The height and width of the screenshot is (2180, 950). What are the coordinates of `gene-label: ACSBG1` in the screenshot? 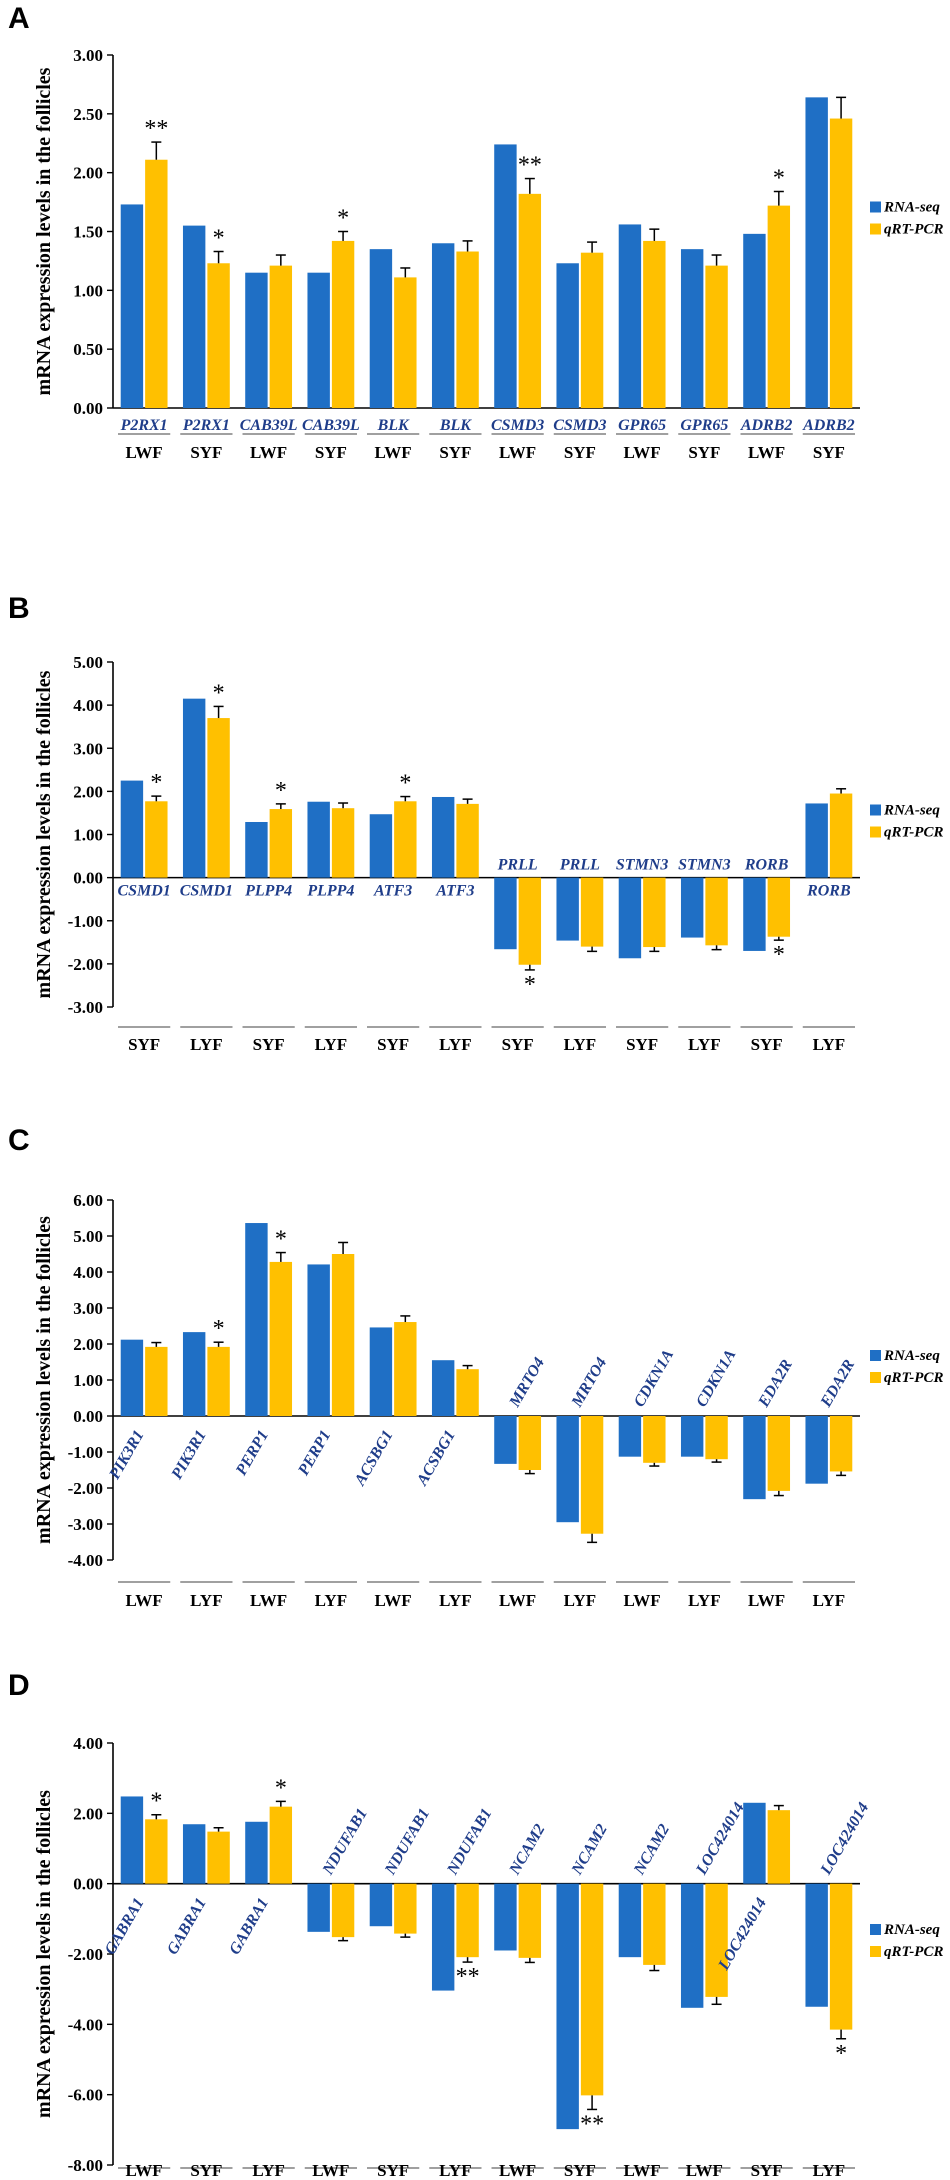 It's located at (435, 1459).